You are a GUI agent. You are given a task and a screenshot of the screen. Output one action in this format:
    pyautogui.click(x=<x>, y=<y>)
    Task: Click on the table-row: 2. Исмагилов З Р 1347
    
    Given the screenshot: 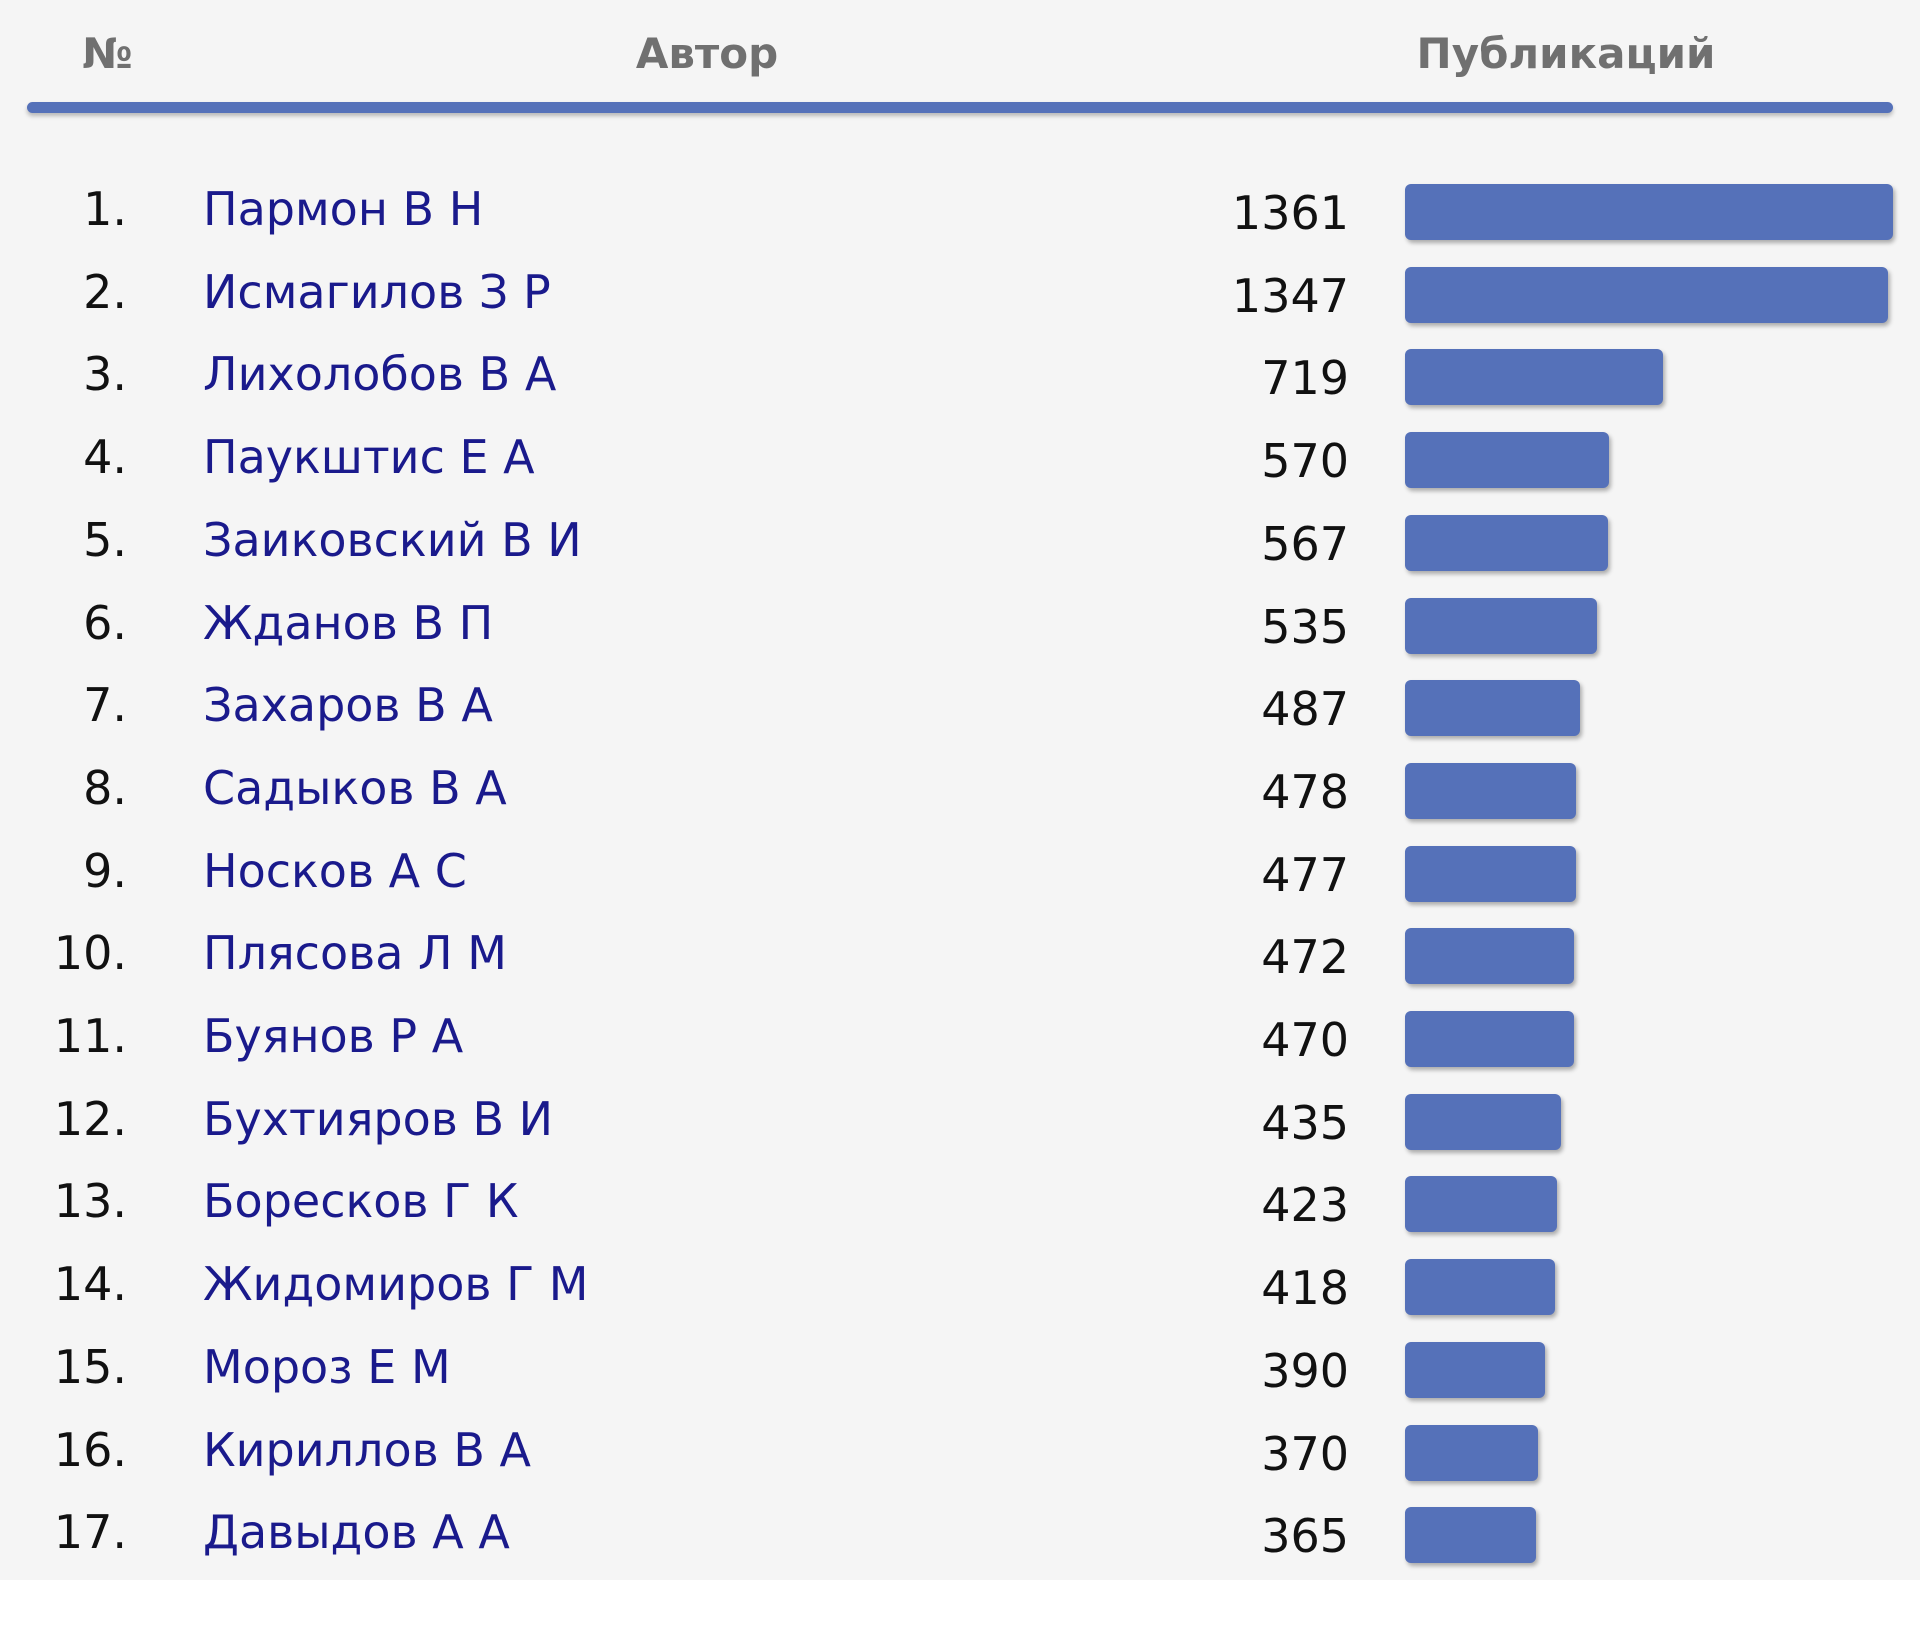 What is the action you would take?
    pyautogui.click(x=960, y=292)
    